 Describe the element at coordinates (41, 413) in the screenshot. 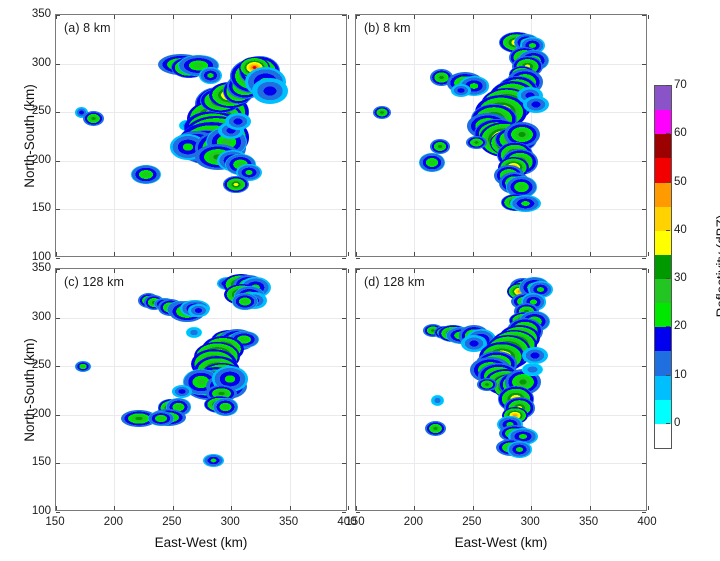

I see `y-tick-label: 200` at that location.